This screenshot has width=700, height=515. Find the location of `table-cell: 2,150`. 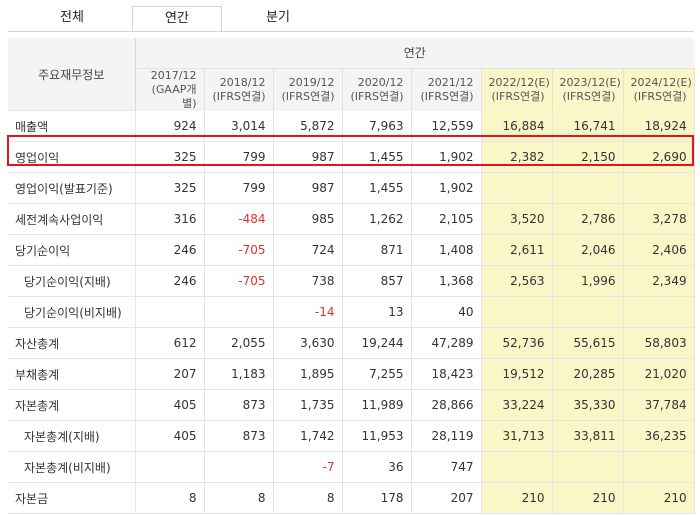

table-cell: 2,150 is located at coordinates (588, 157).